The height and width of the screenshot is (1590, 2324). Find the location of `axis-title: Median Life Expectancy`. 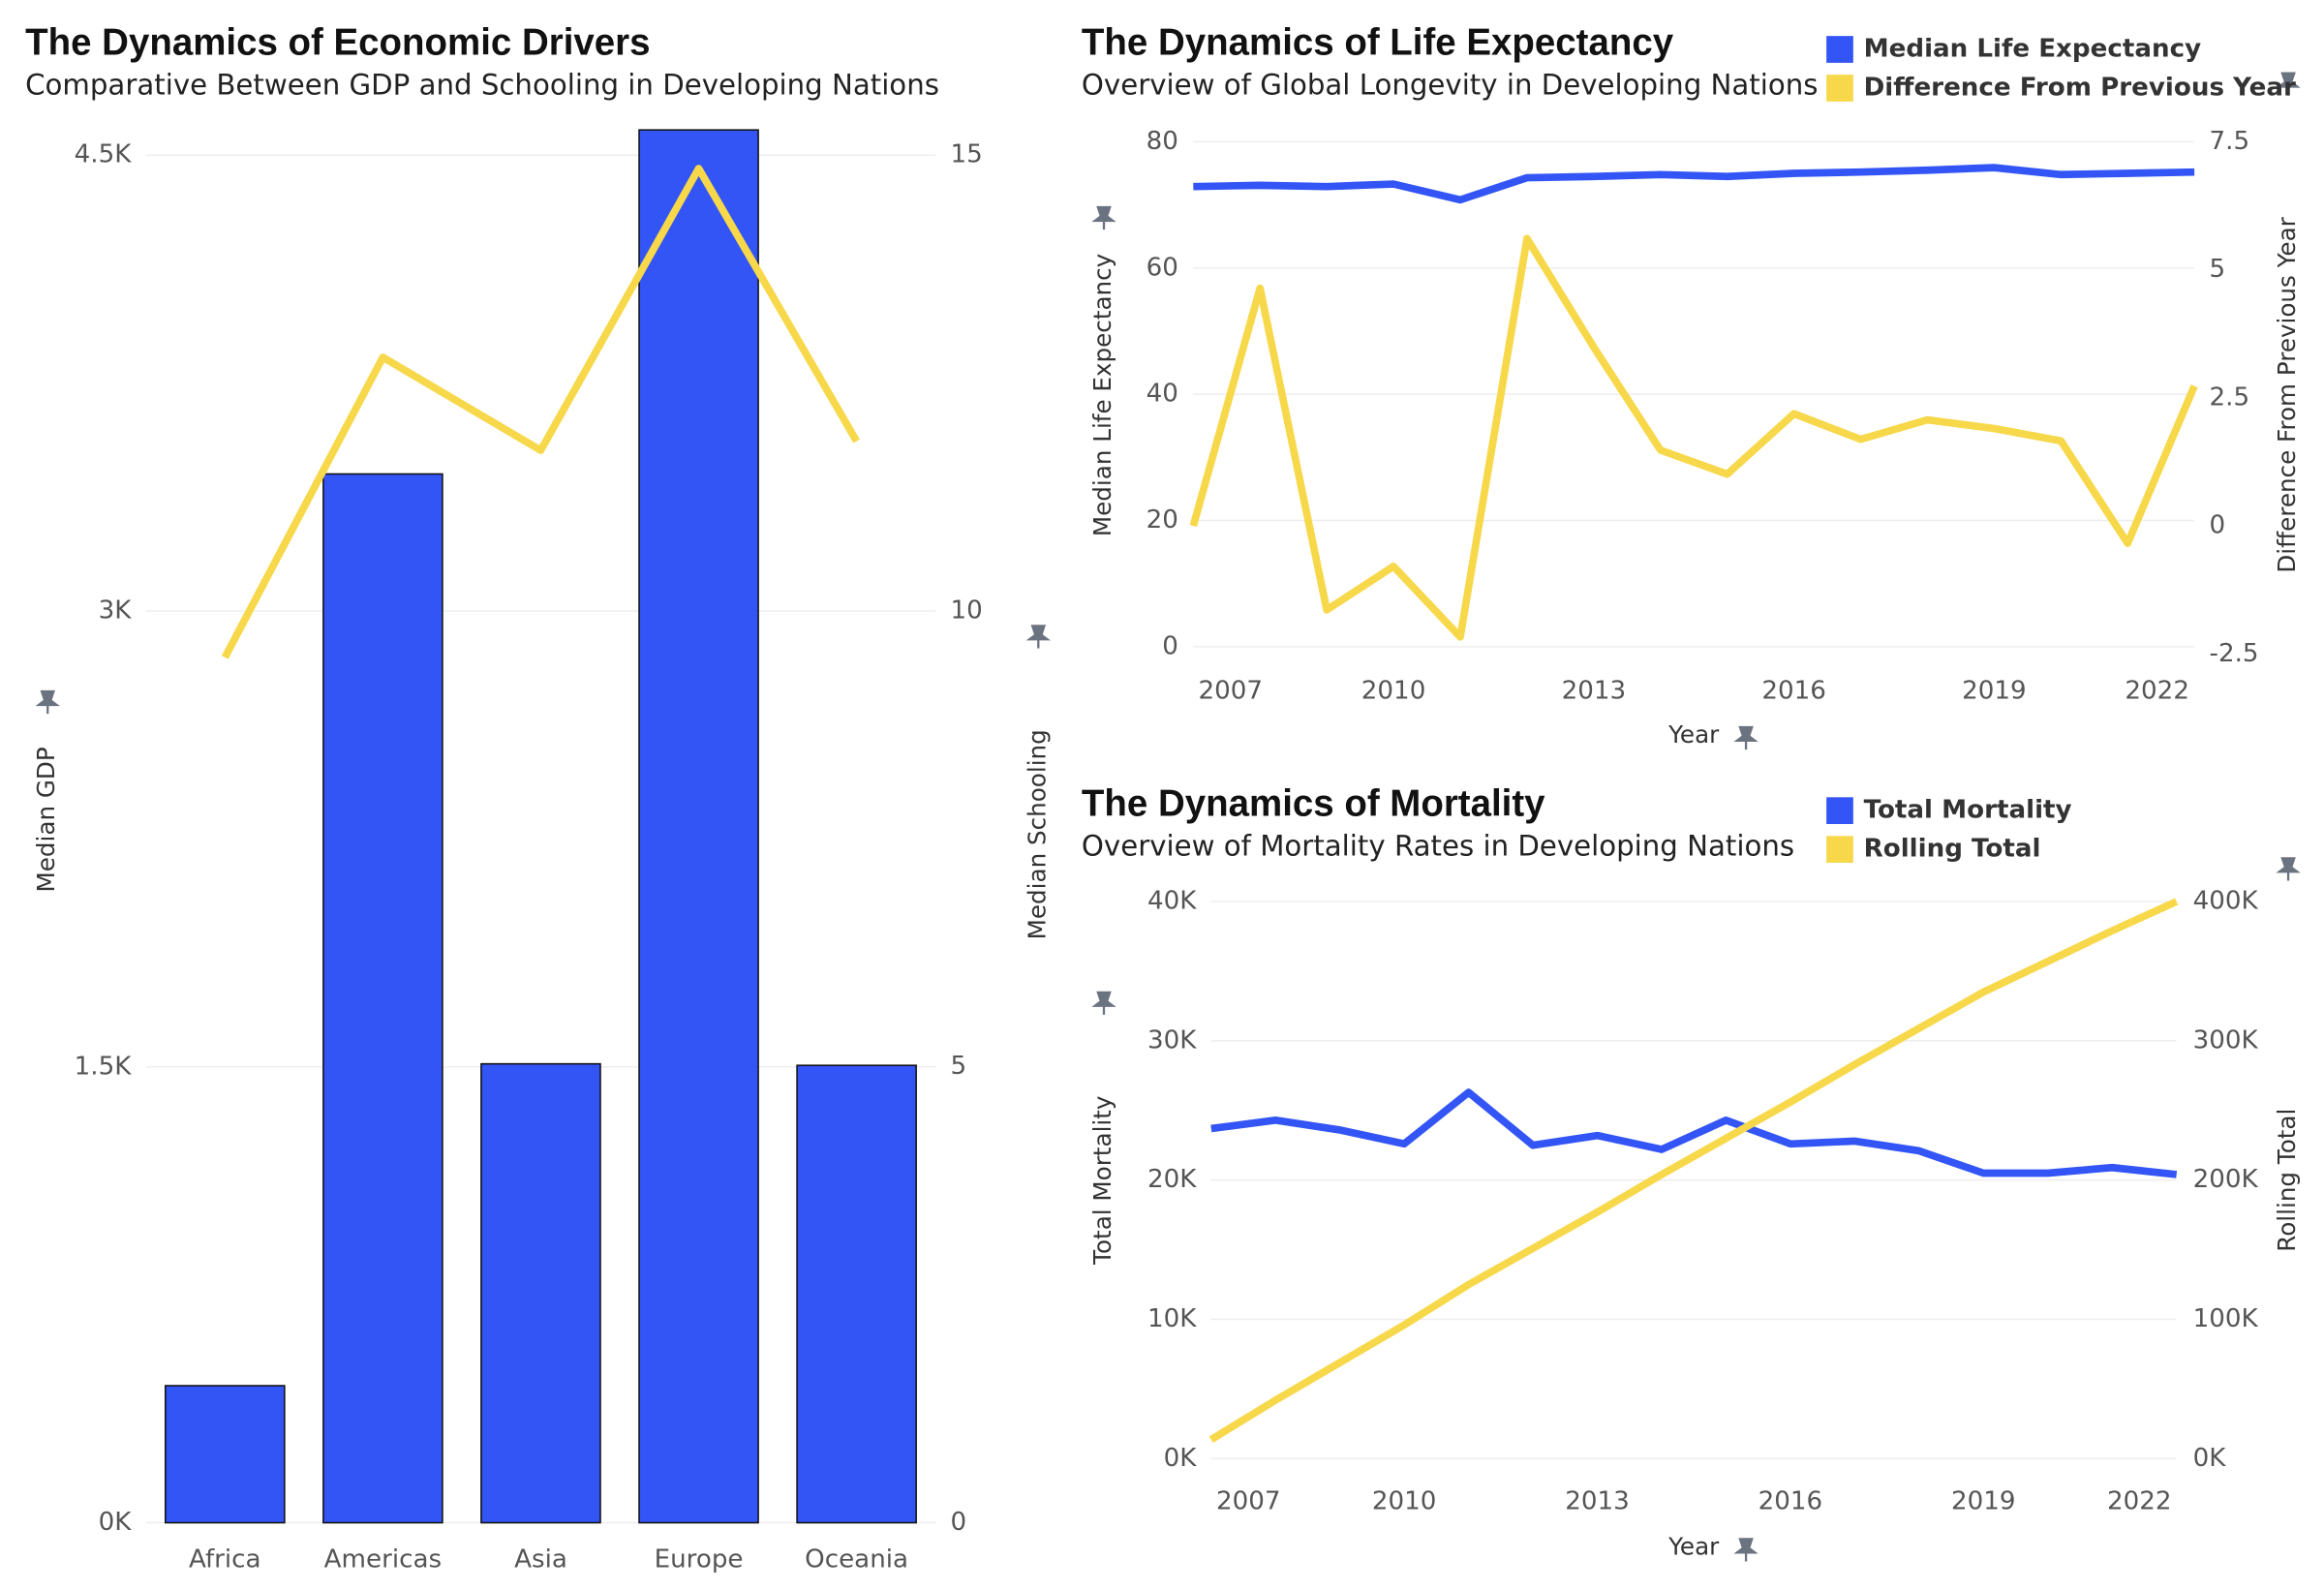

axis-title: Median Life Expectancy is located at coordinates (1102, 395).